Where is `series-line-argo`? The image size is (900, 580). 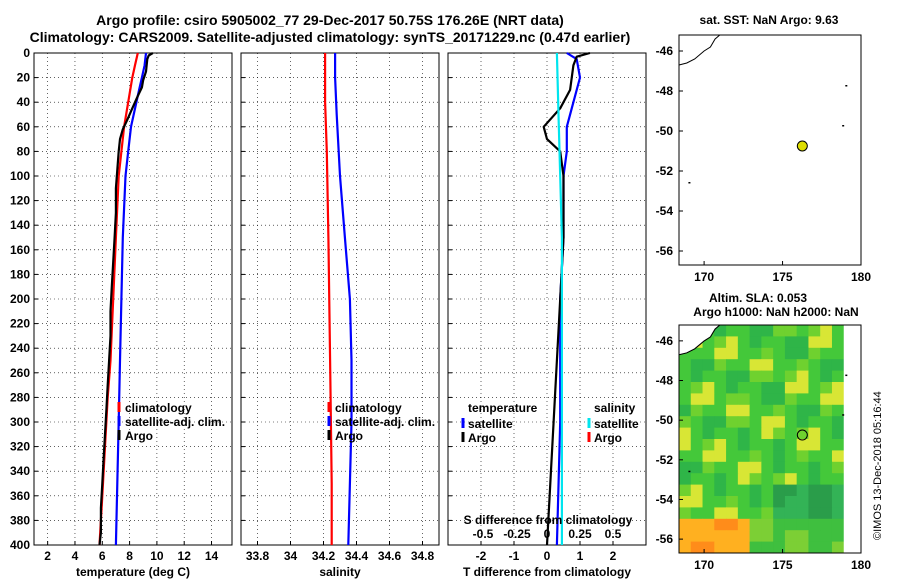 series-line-argo is located at coordinates (126, 299).